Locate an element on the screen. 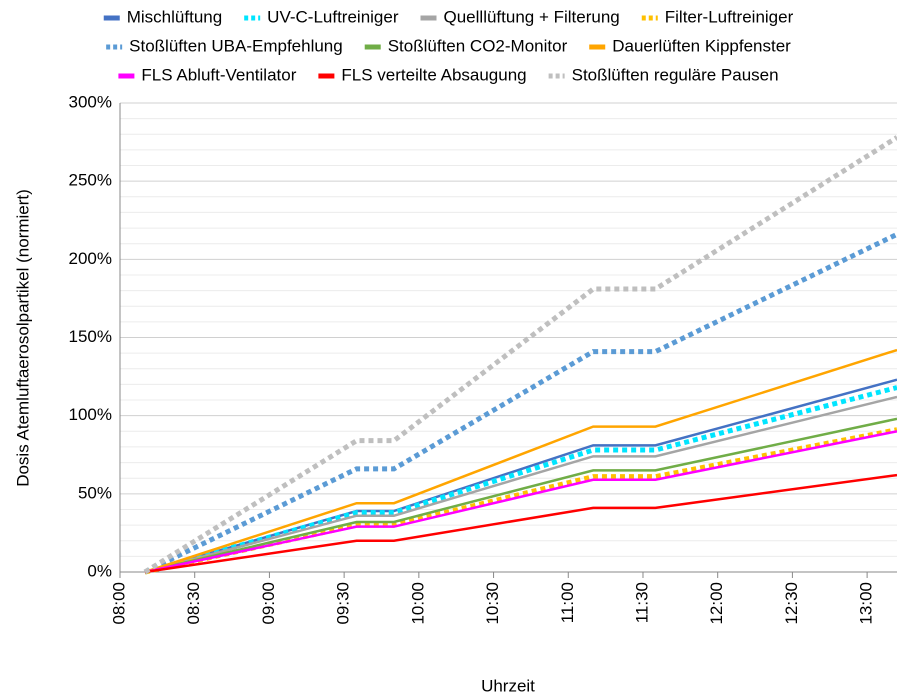  legend-label: Mischlüftung is located at coordinates (174, 16).